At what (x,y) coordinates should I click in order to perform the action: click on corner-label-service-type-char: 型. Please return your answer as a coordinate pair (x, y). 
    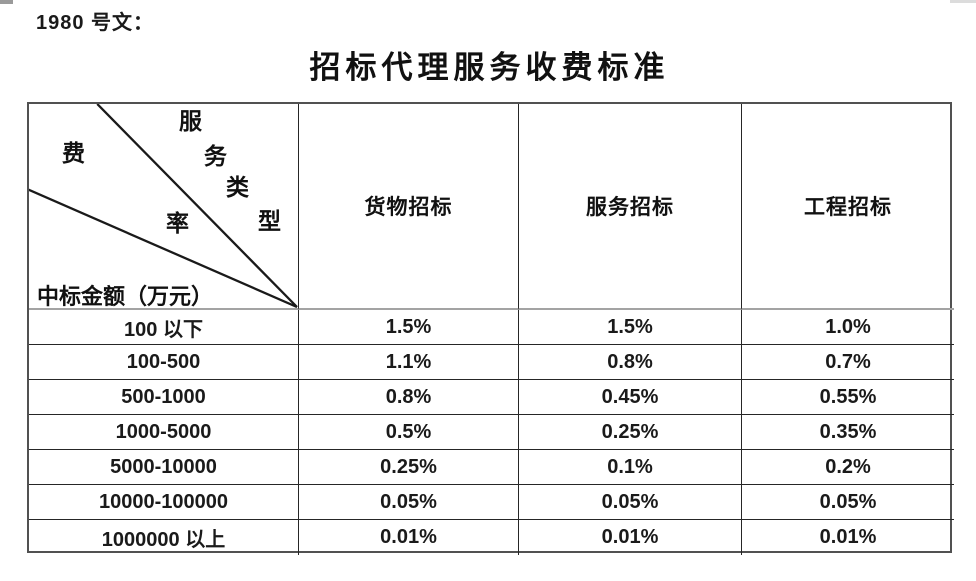
    Looking at the image, I should click on (269, 221).